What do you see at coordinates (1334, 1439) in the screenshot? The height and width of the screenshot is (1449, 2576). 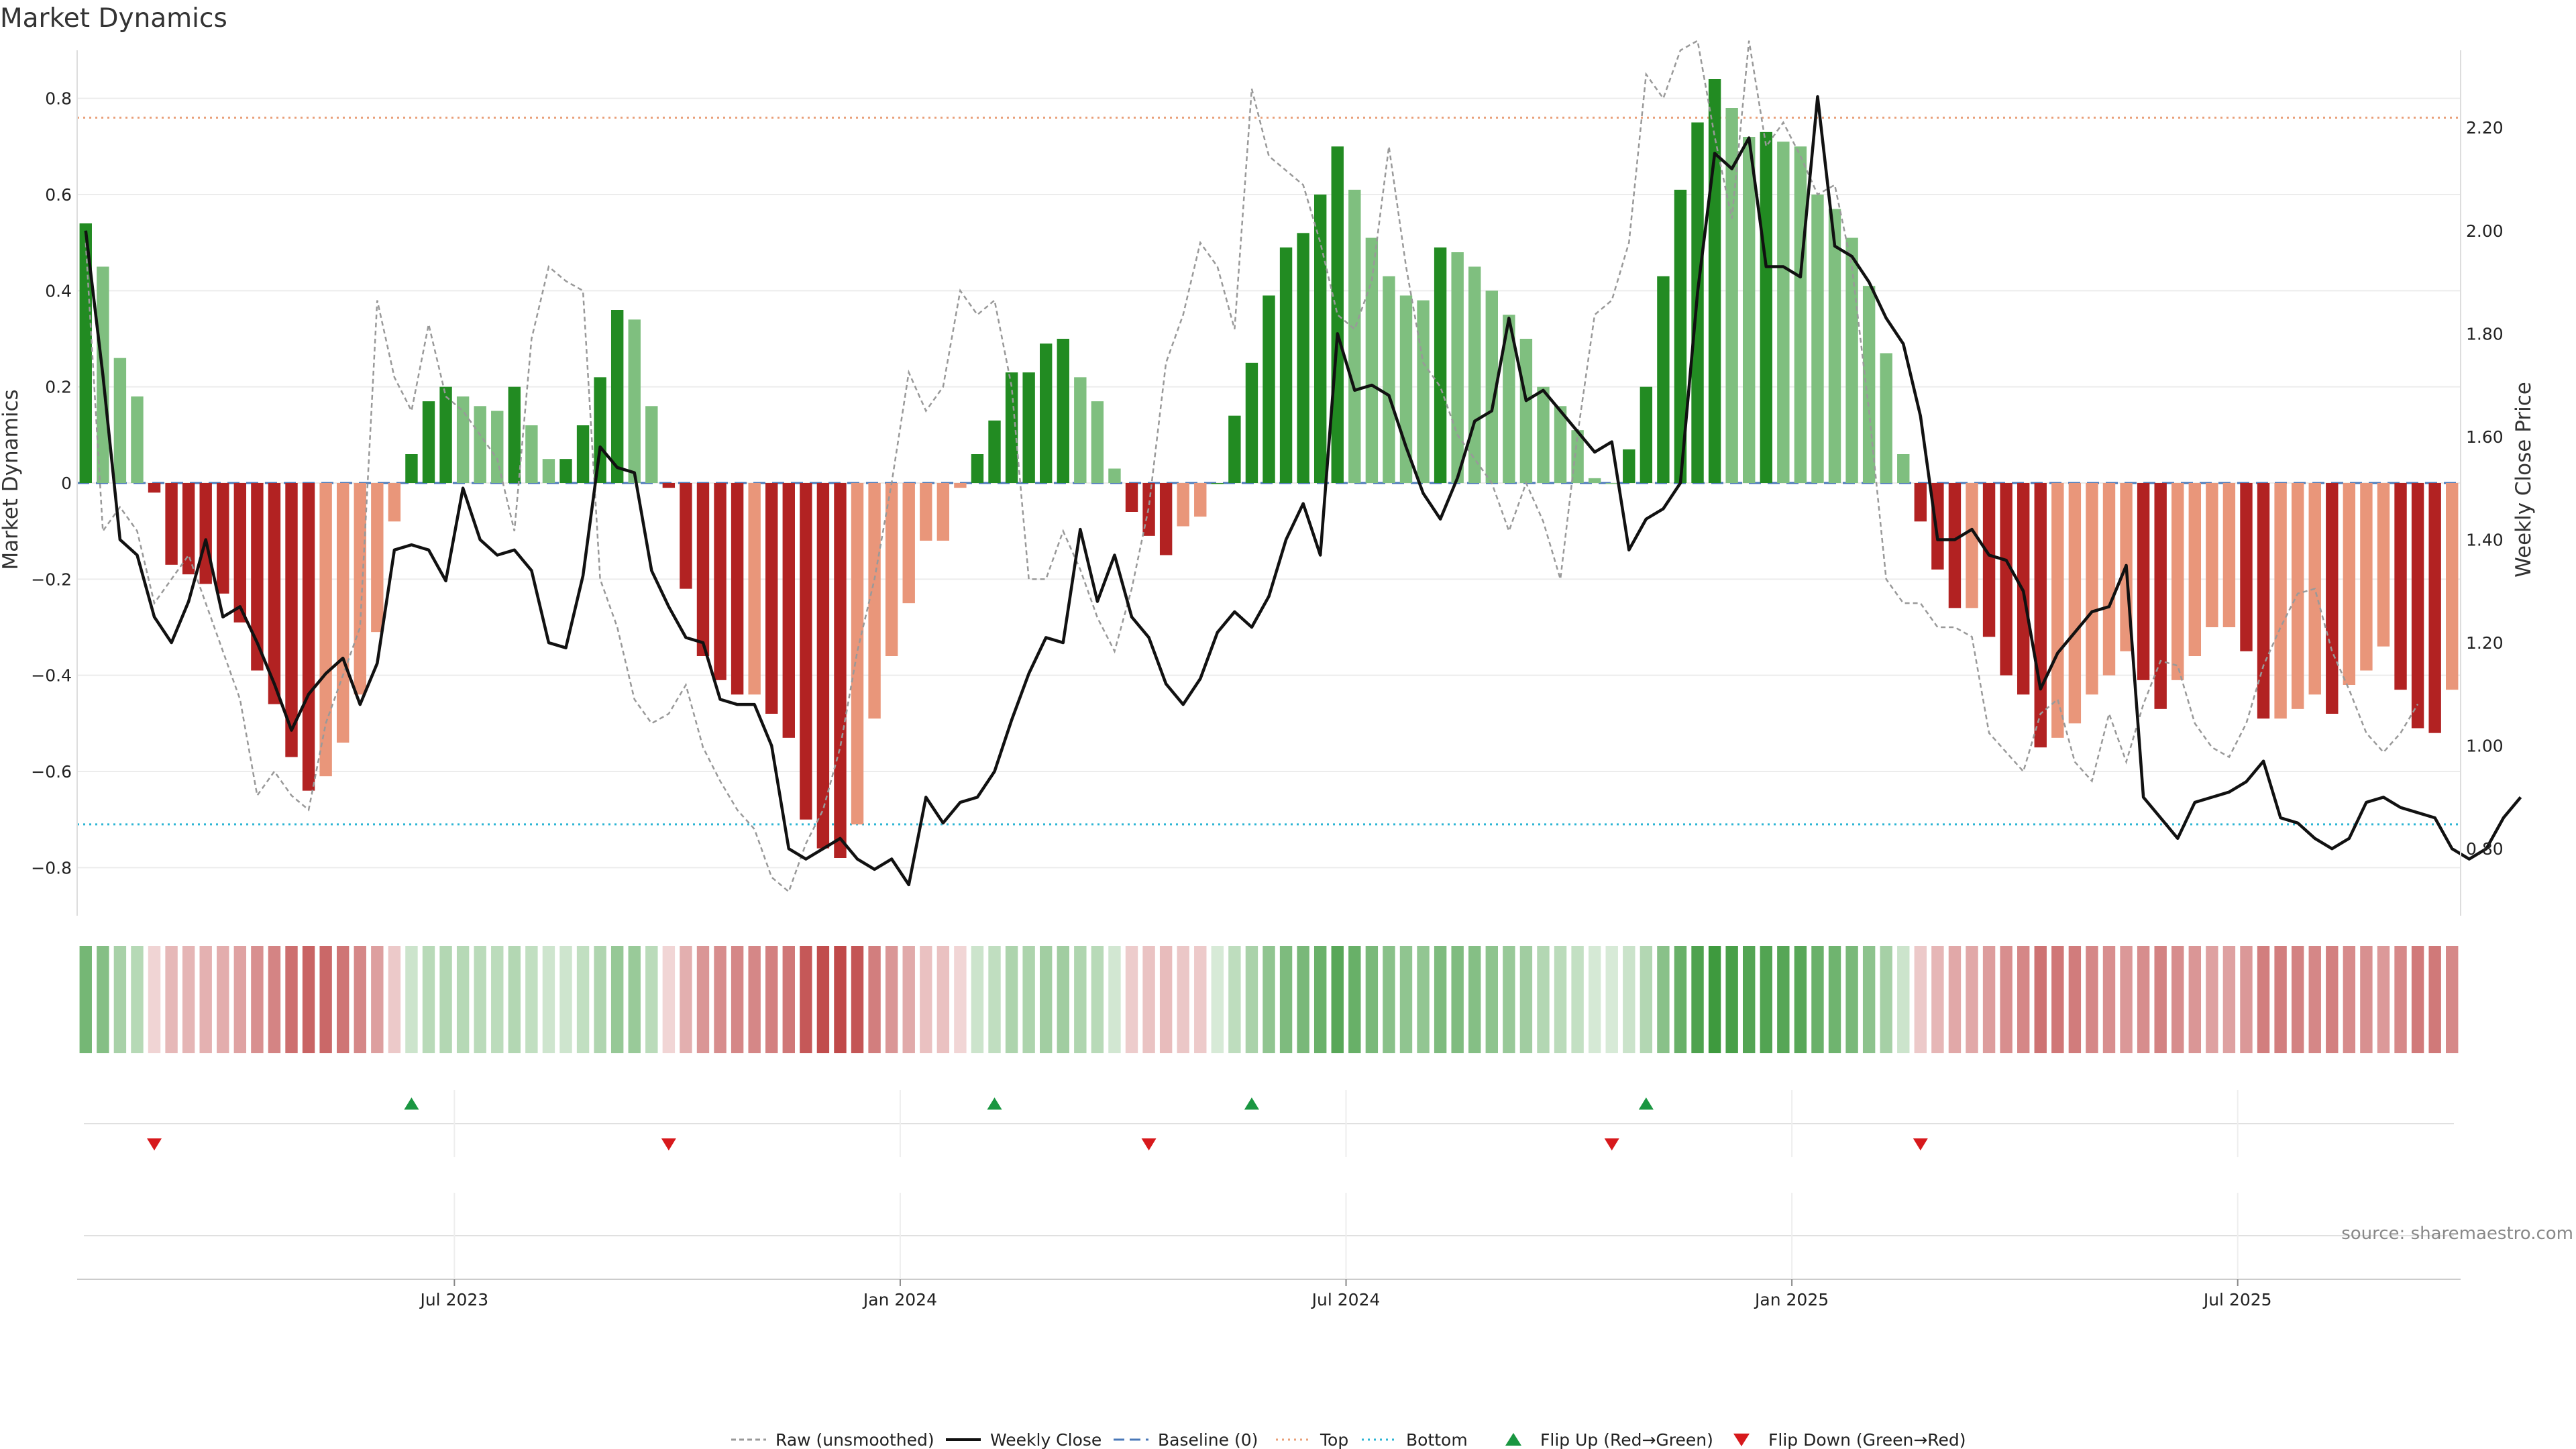 I see `legend-label-3: Top` at bounding box center [1334, 1439].